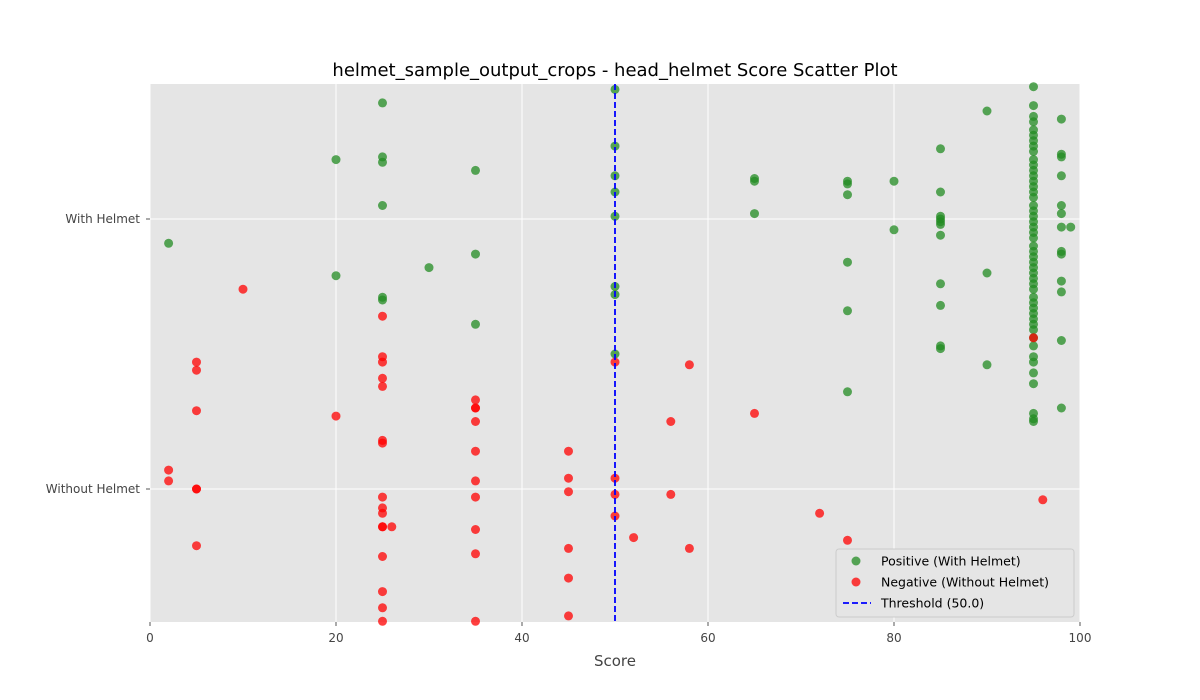  Describe the element at coordinates (932, 603) in the screenshot. I see `legend-label-threshold: Threshold (50.0)` at that location.